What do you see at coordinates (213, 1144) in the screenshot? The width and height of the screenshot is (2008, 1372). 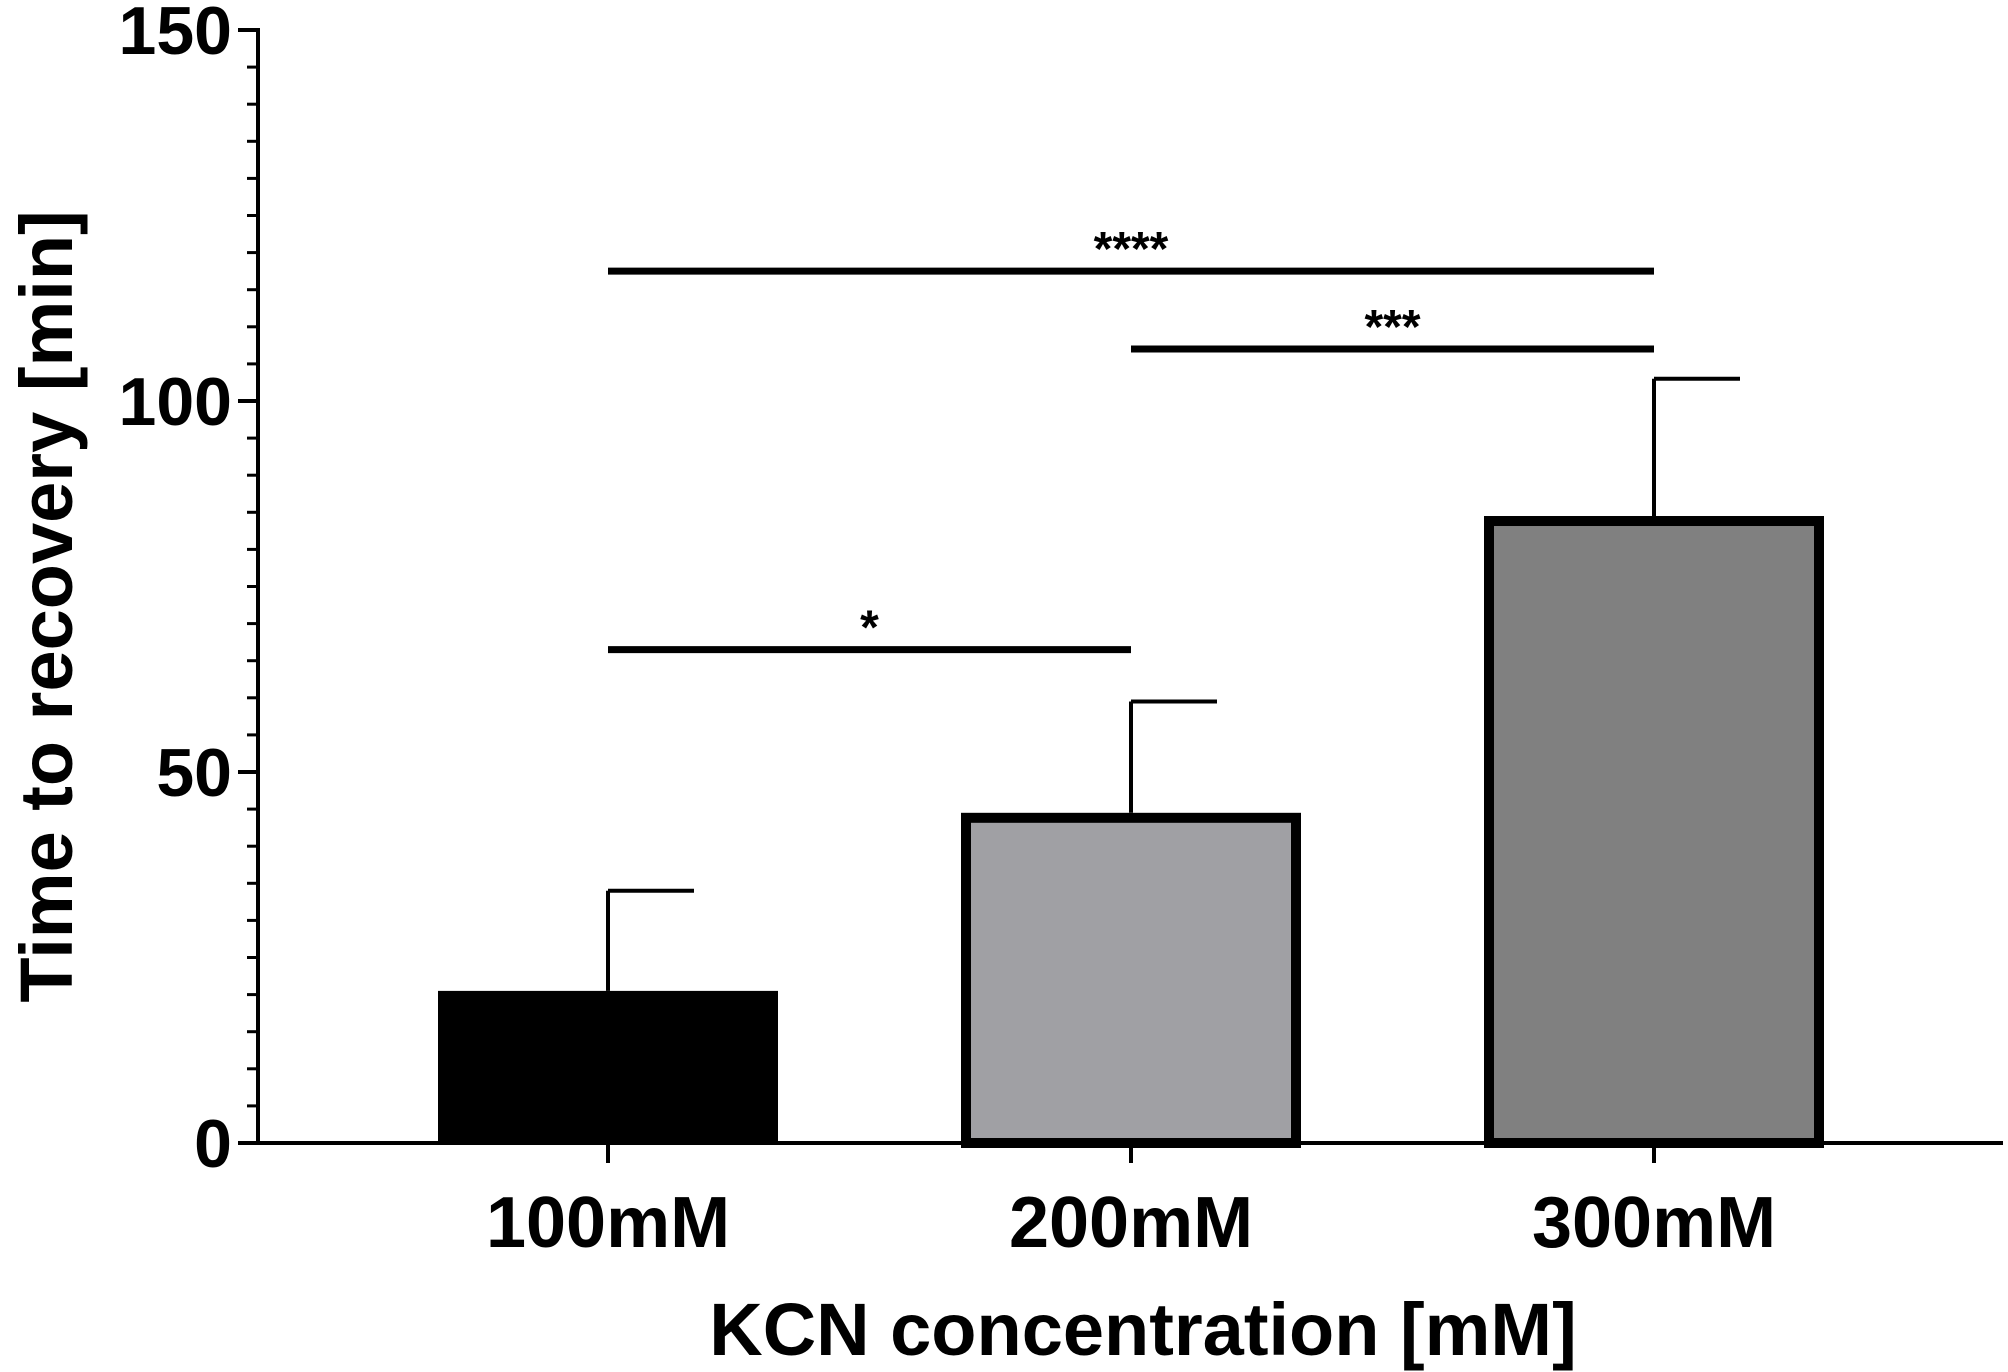 I see `y-tick-label: 0` at bounding box center [213, 1144].